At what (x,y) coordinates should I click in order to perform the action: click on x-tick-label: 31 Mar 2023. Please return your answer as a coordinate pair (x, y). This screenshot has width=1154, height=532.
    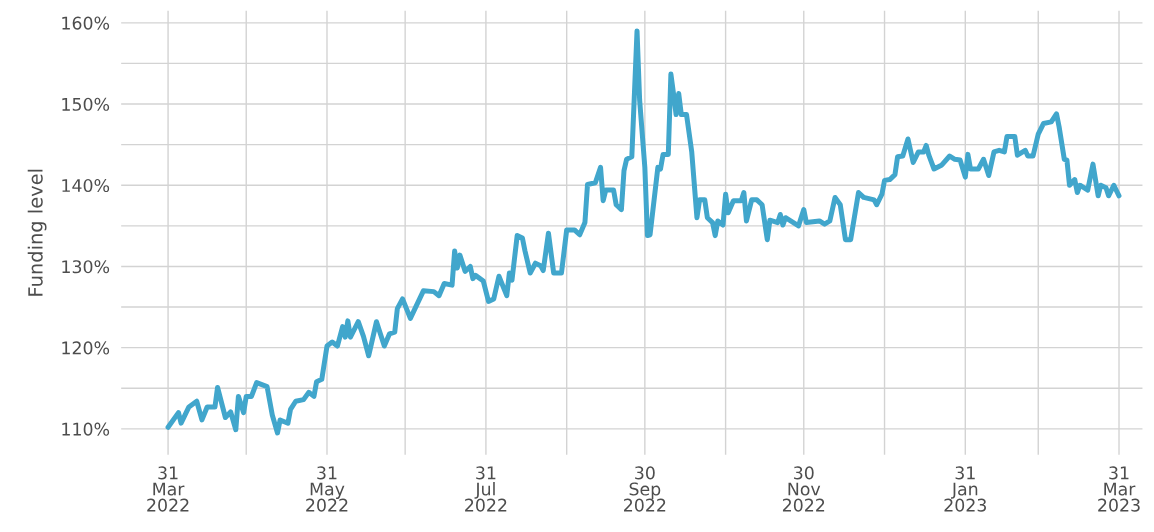
    Looking at the image, I should click on (1119, 489).